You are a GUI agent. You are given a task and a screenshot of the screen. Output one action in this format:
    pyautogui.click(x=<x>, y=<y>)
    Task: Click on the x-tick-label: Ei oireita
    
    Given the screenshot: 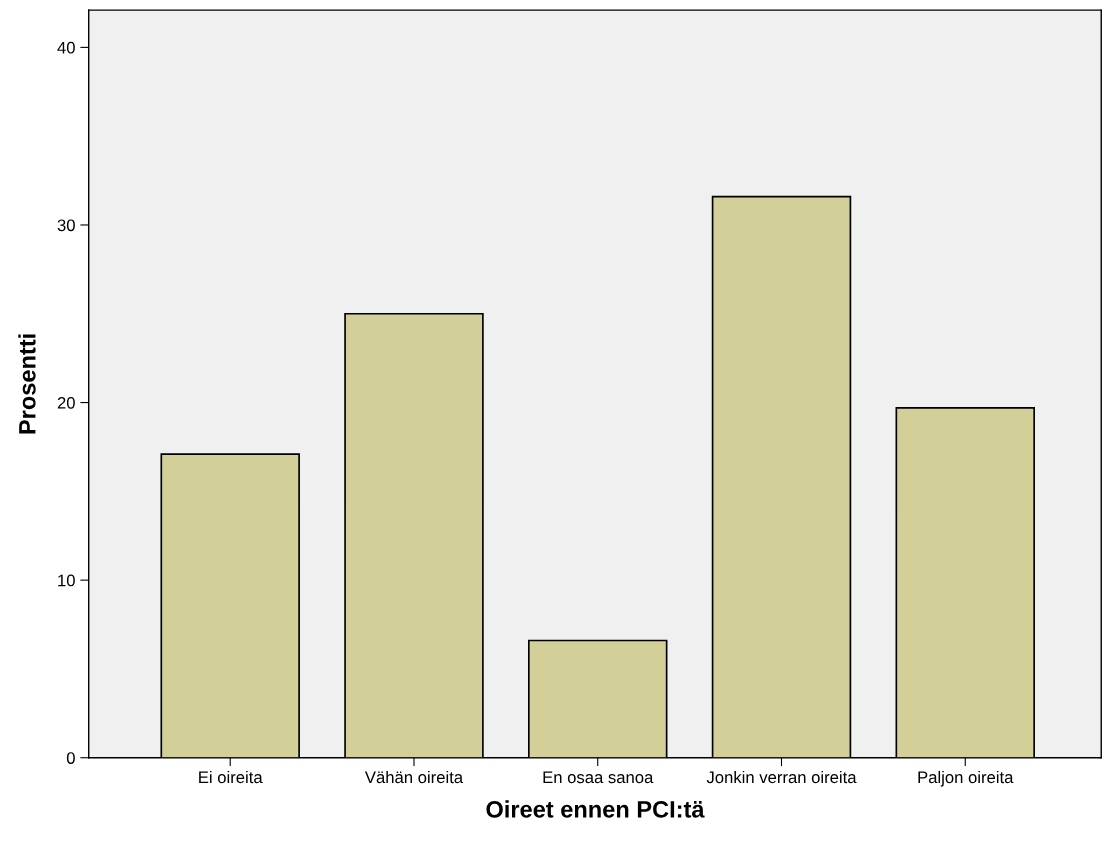 What is the action you would take?
    pyautogui.click(x=231, y=777)
    